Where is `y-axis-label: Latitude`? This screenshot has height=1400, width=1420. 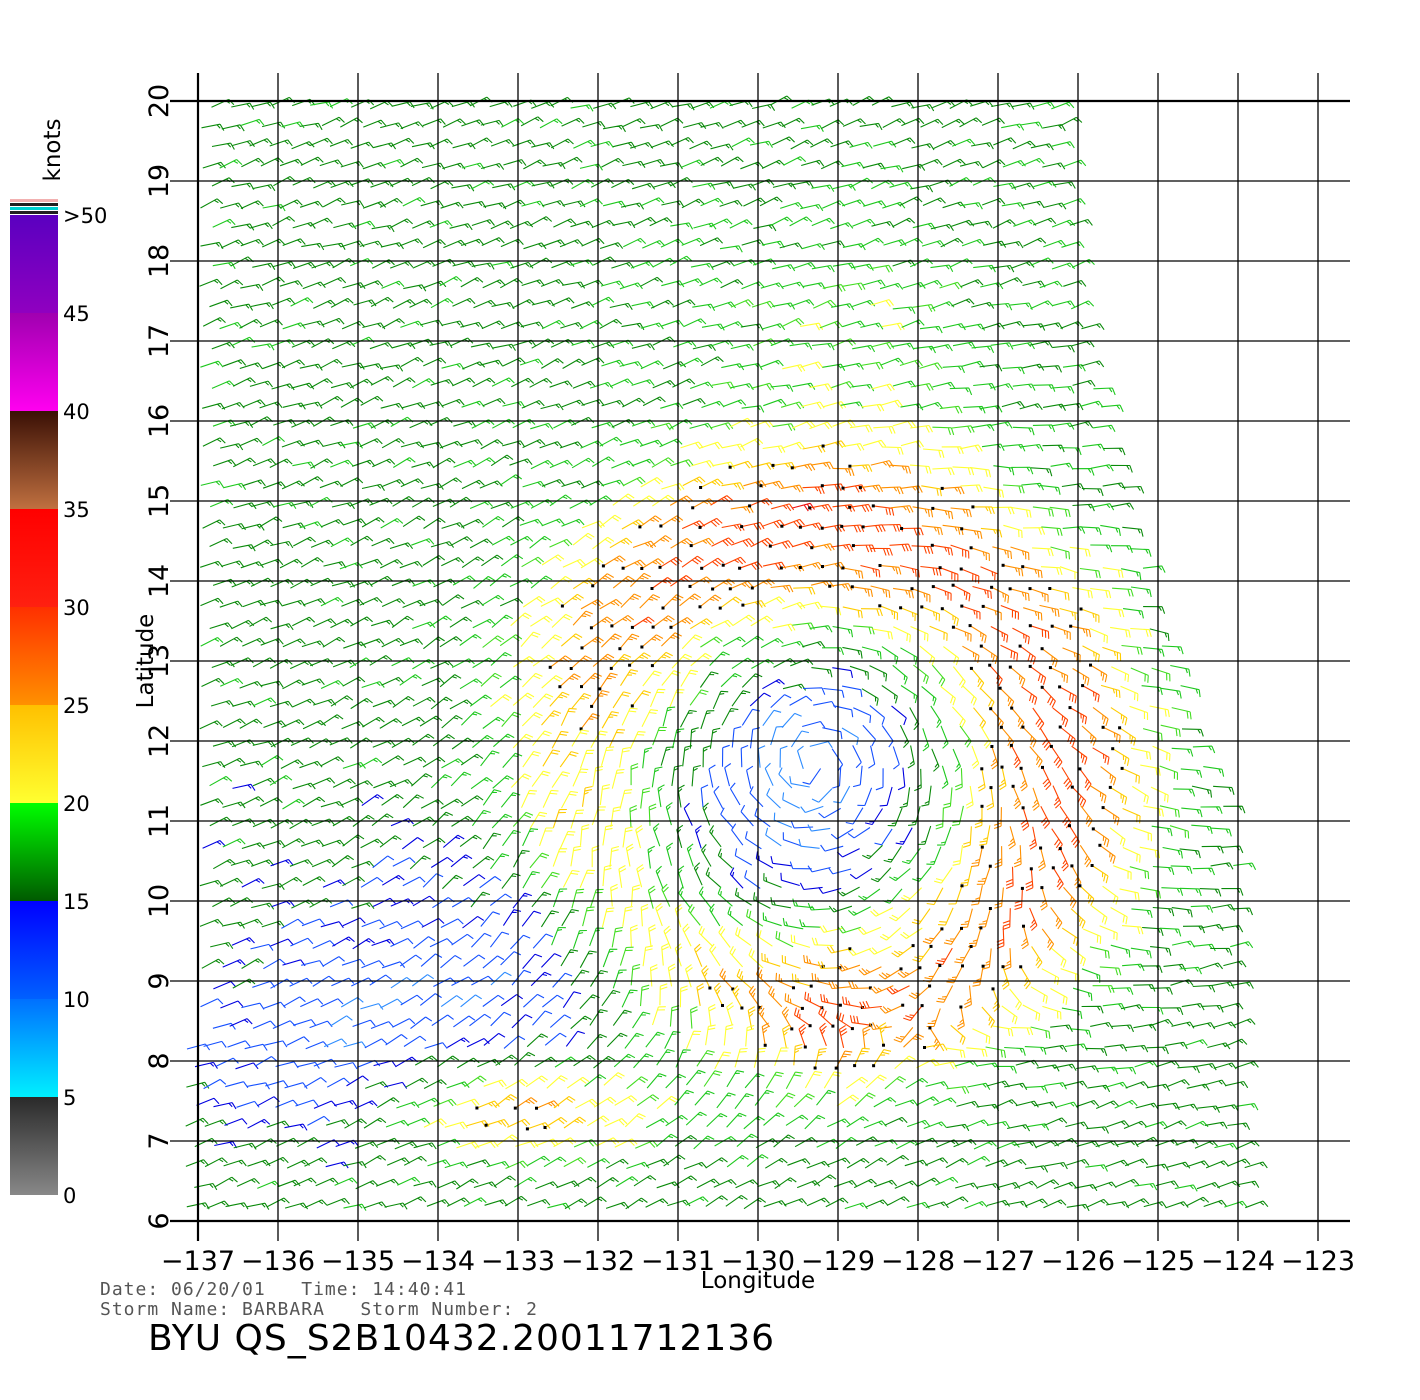
y-axis-label: Latitude is located at coordinates (146, 661).